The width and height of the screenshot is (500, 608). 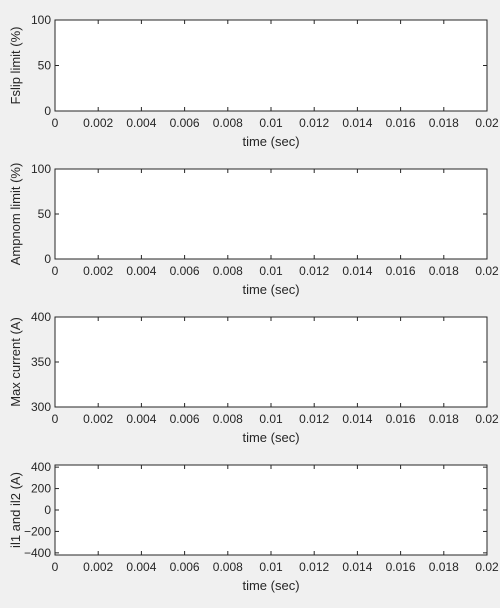 I want to click on y-axis-label: Max current (A), so click(x=15, y=362).